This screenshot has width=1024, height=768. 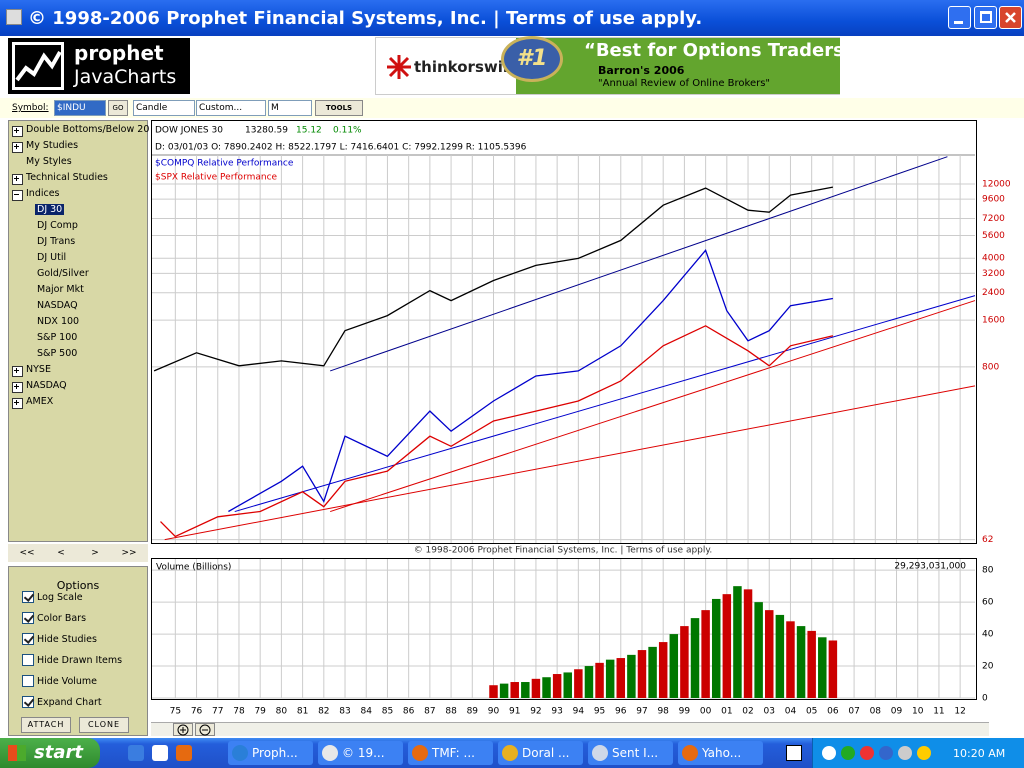 I want to click on tree-label: Technical Studies, so click(x=67, y=177).